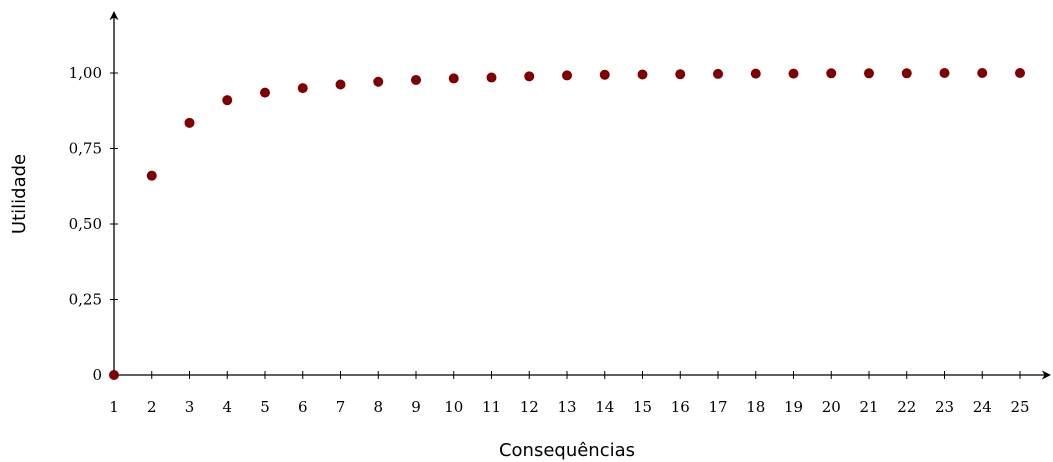 The height and width of the screenshot is (462, 1053). What do you see at coordinates (680, 407) in the screenshot?
I see `x-tick-label: 16` at bounding box center [680, 407].